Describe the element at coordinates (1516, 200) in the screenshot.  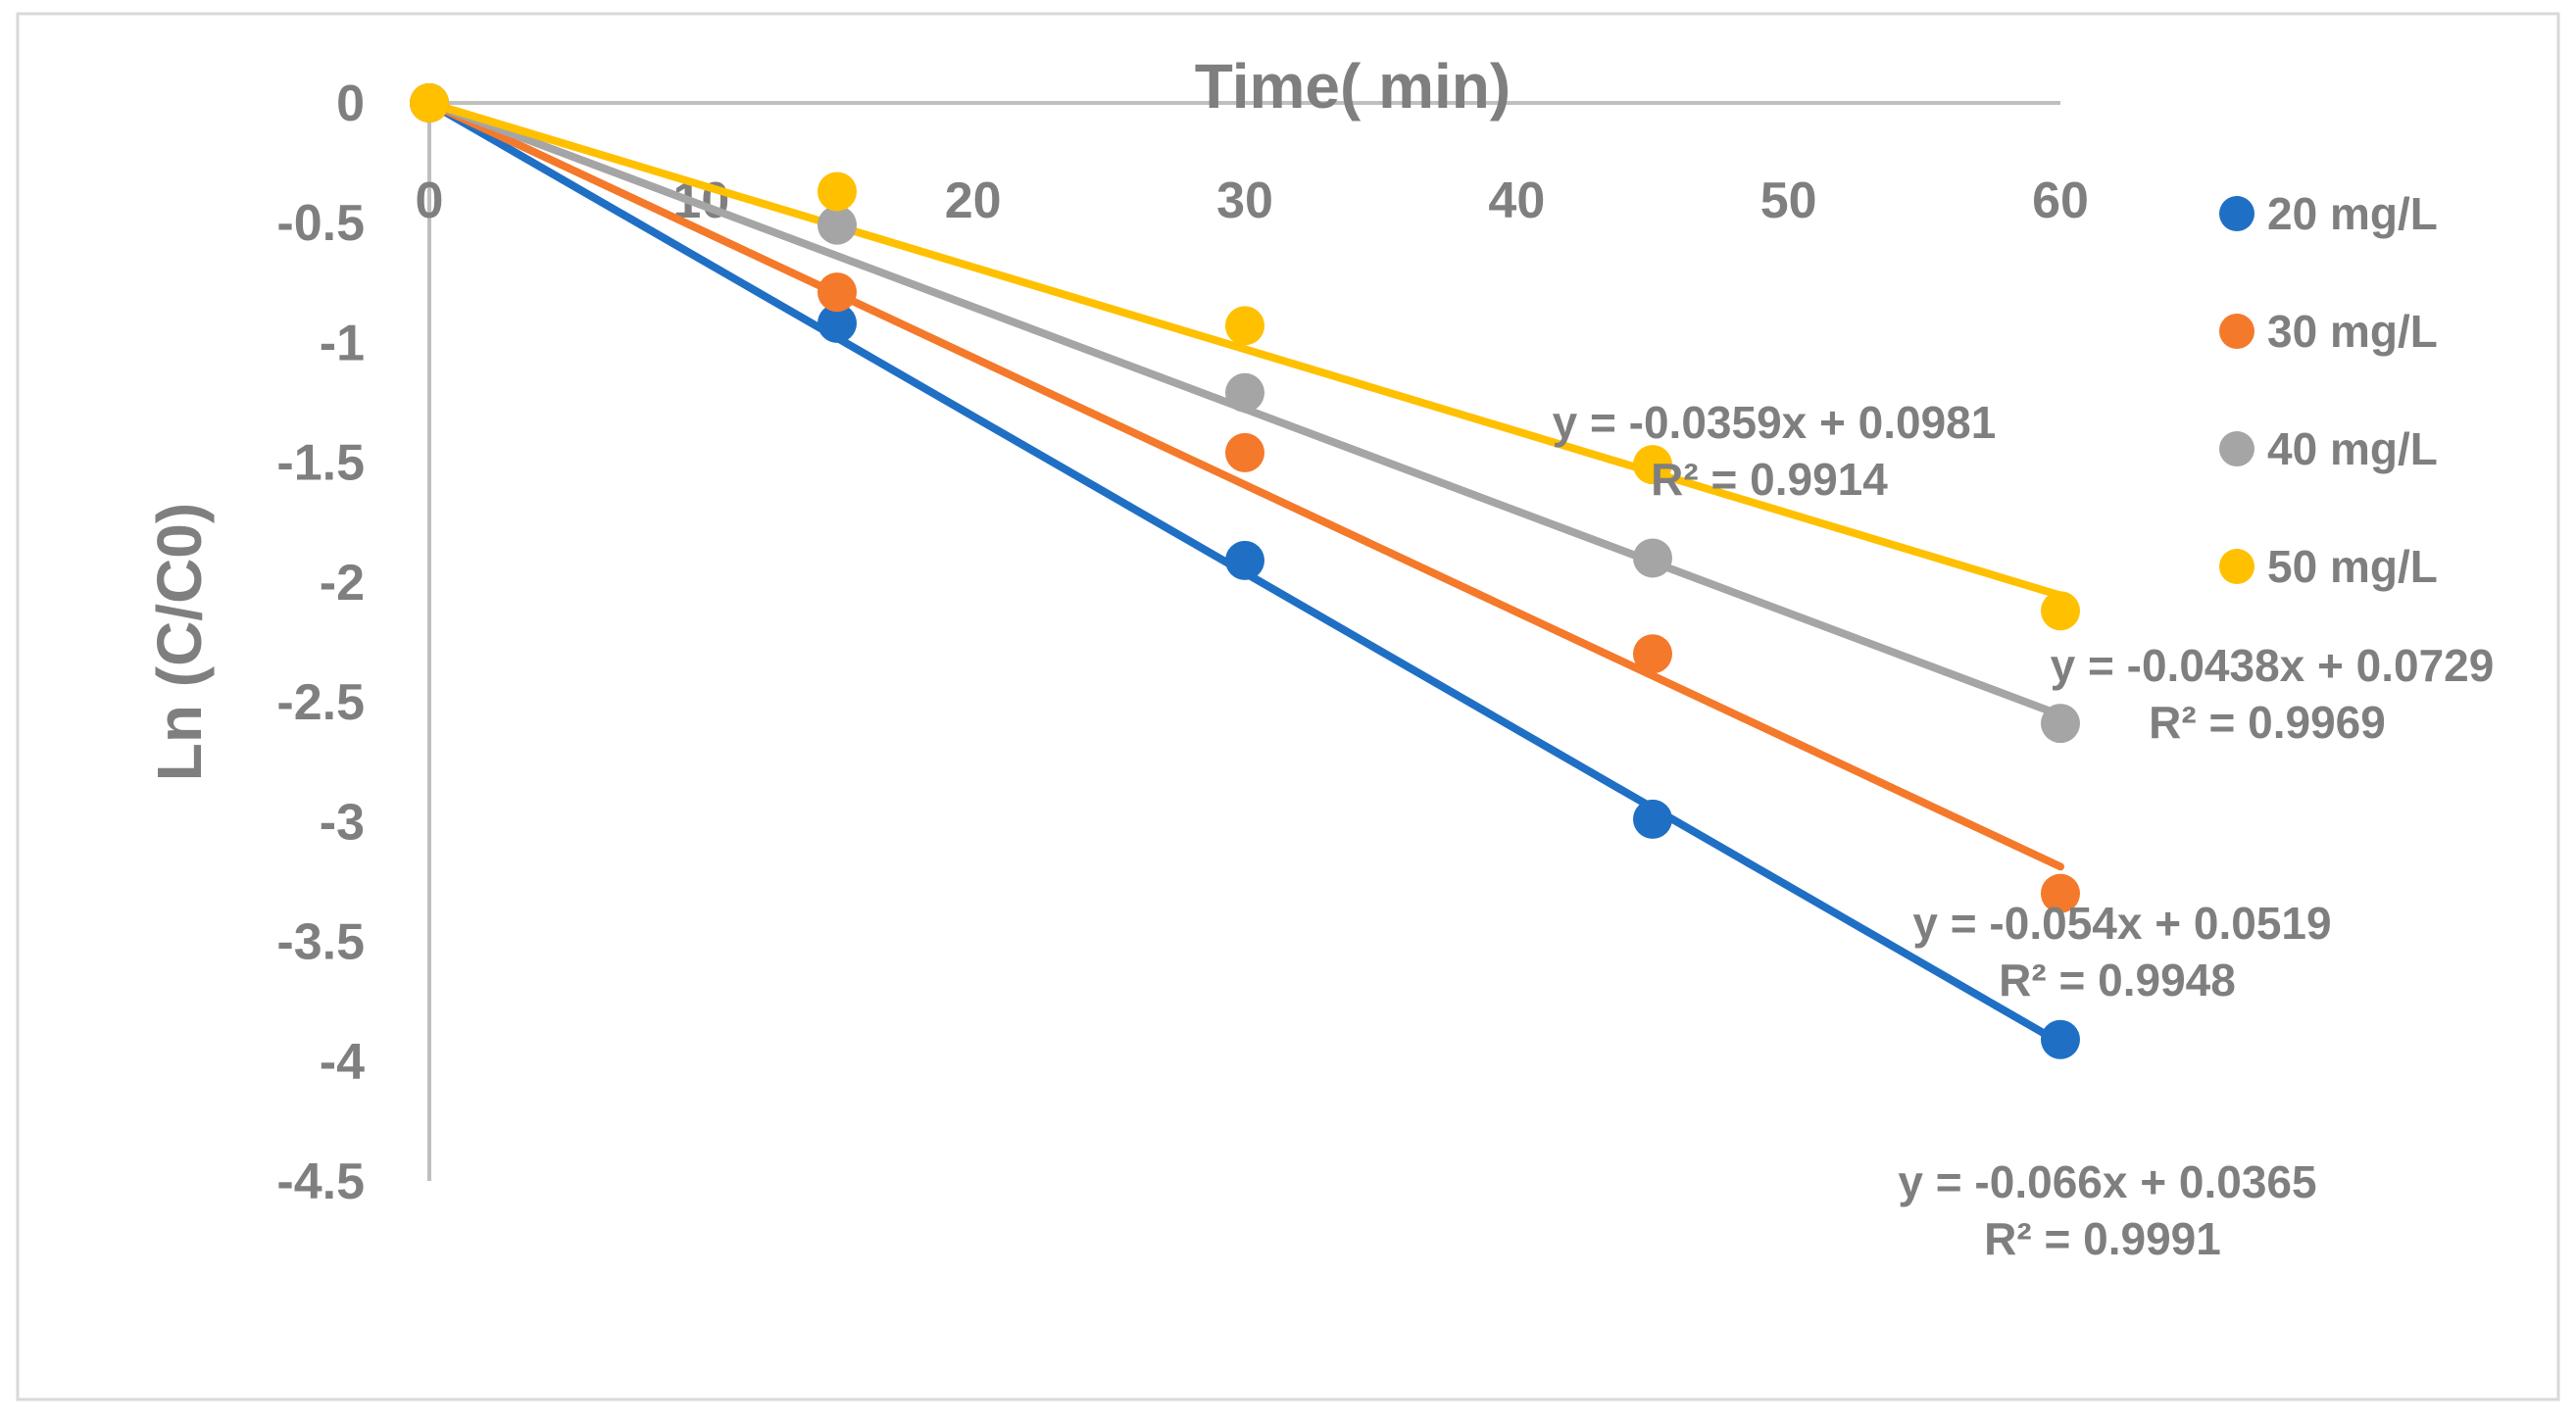
I see `x-tick-label: 40` at that location.